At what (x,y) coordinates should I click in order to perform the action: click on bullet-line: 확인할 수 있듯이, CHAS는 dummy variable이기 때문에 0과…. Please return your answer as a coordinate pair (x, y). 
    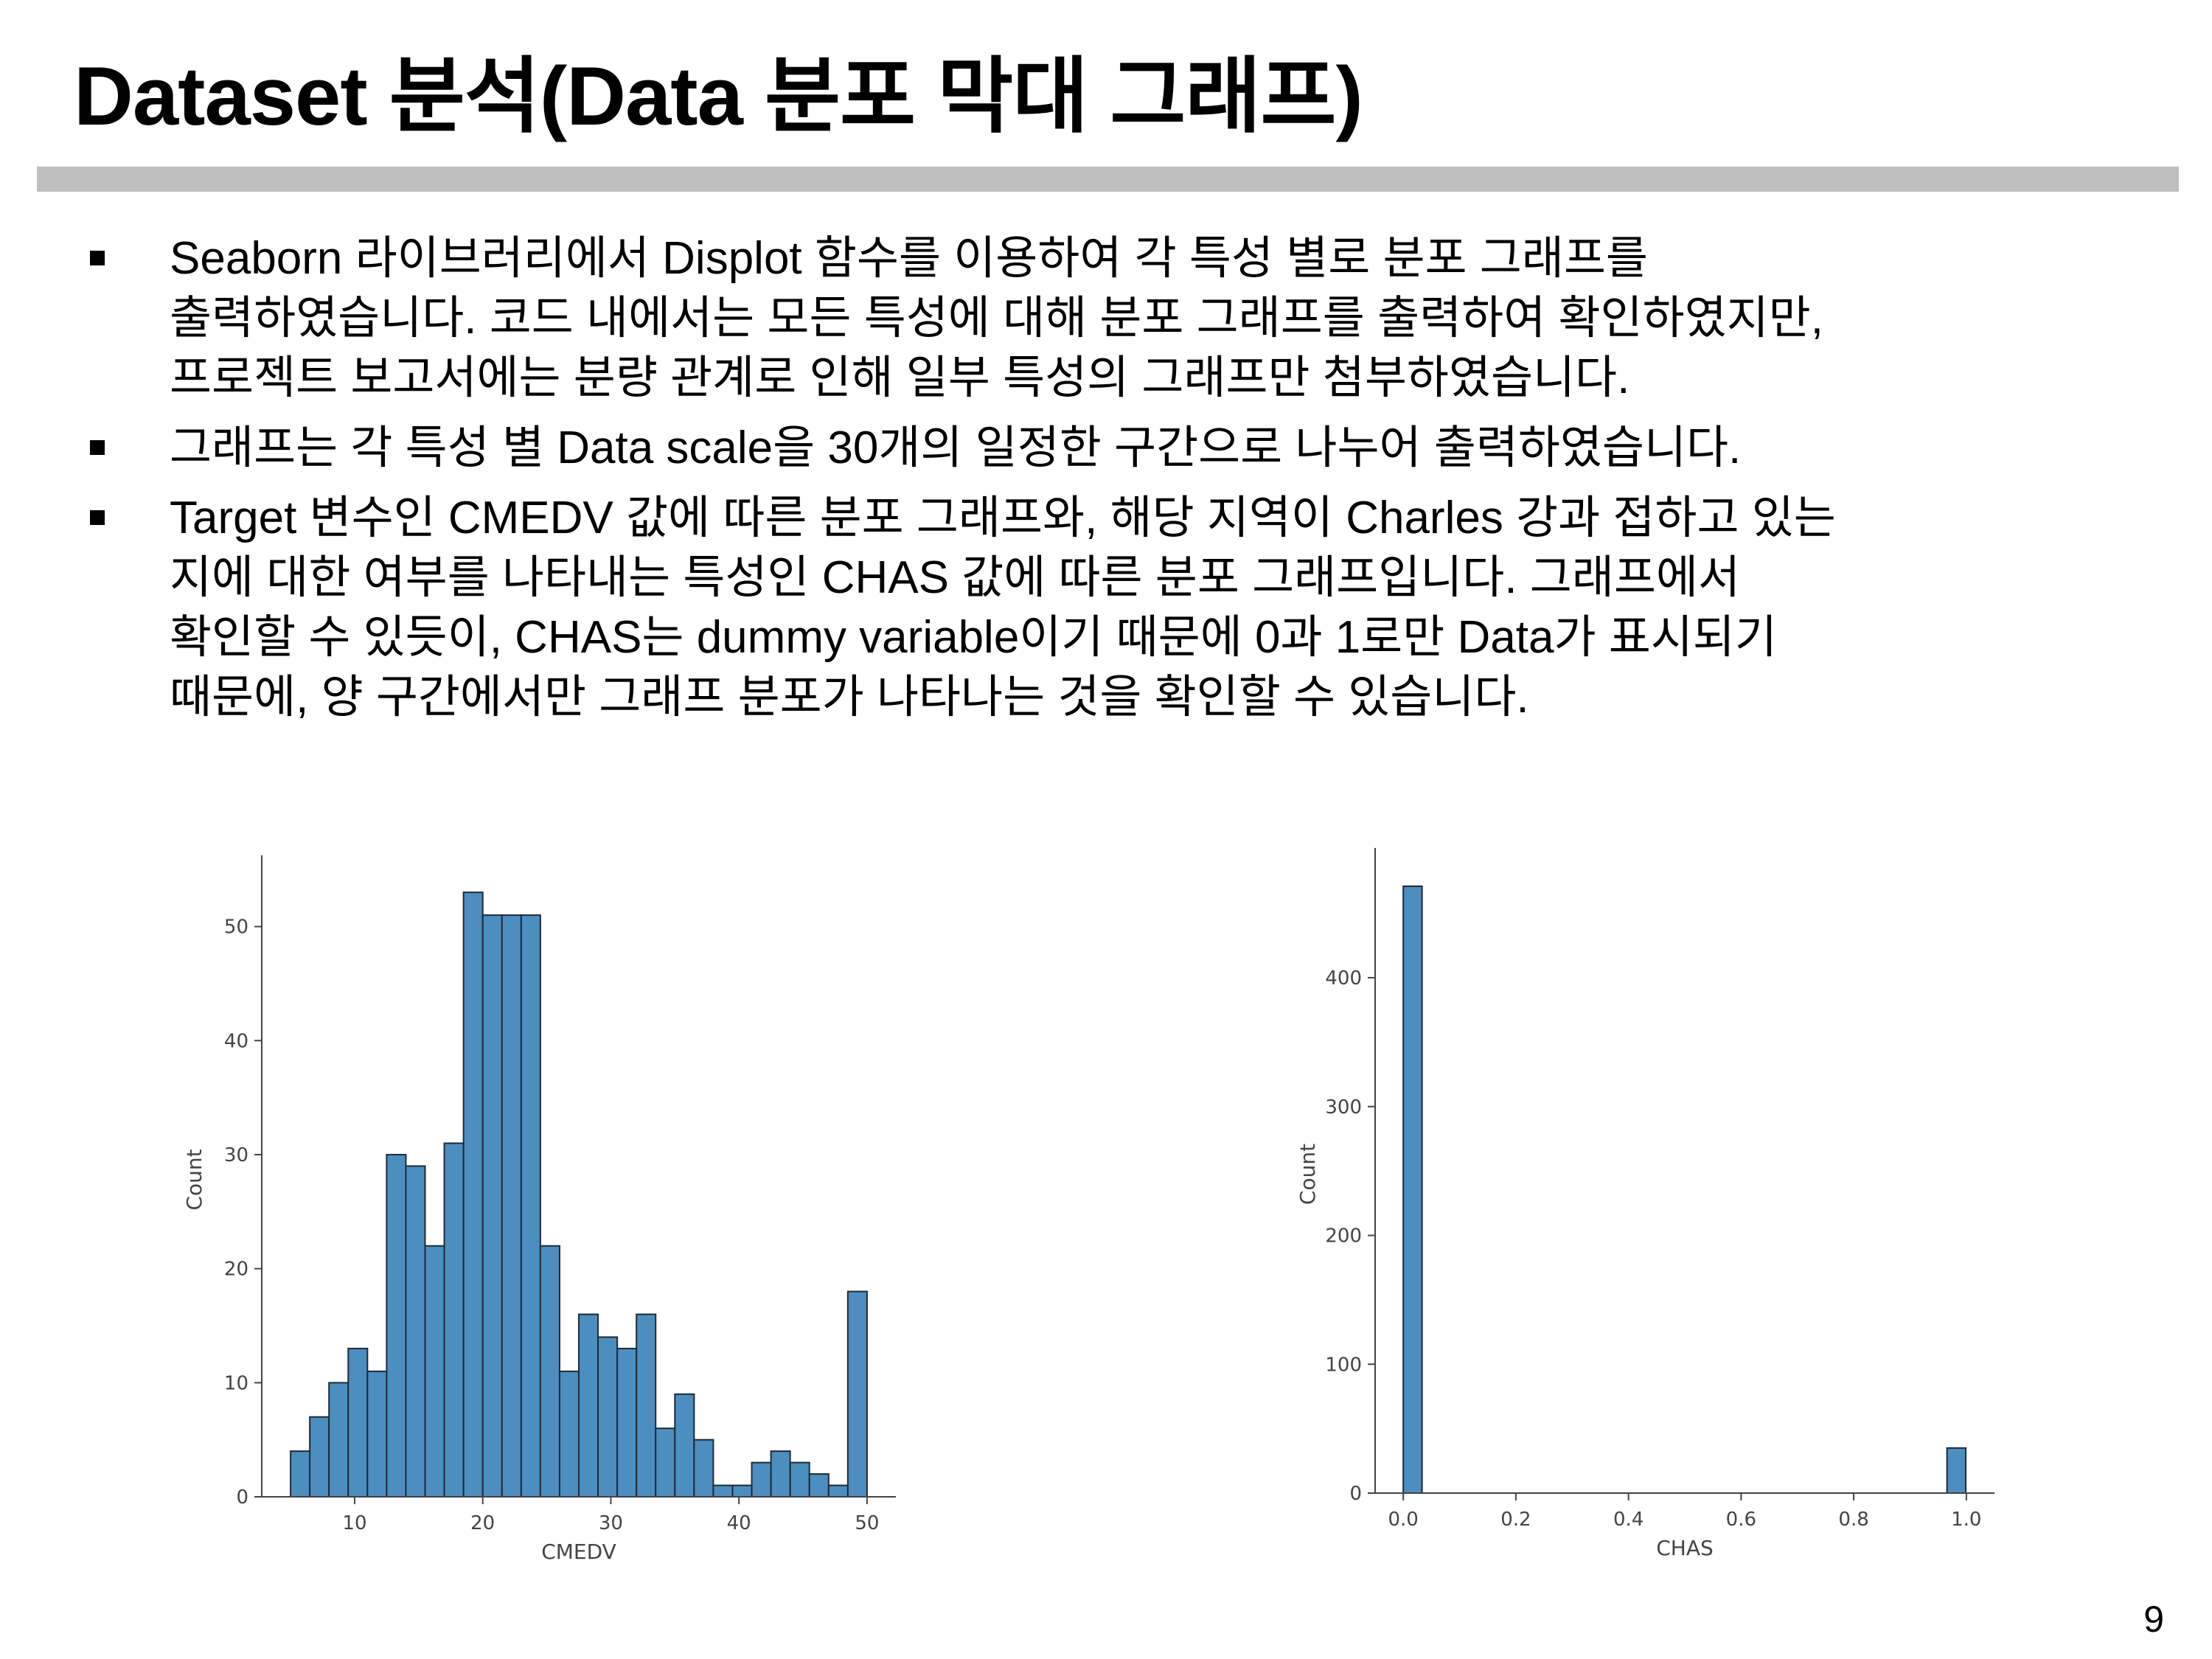
    Looking at the image, I should click on (973, 637).